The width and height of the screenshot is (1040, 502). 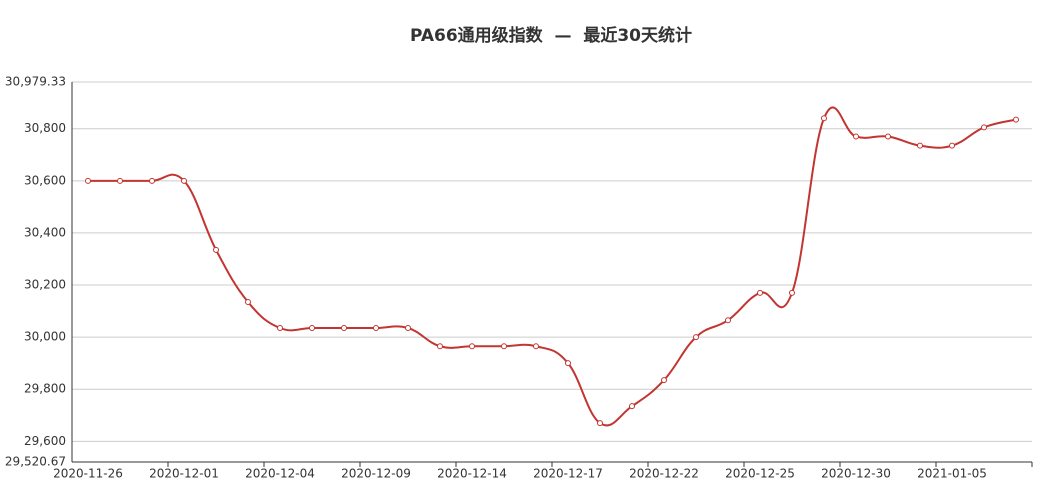 What do you see at coordinates (45, 441) in the screenshot?
I see `y-tick-label: 29,600` at bounding box center [45, 441].